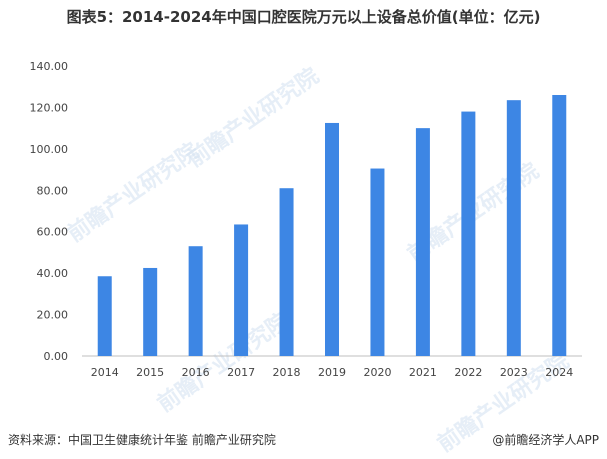 This screenshot has height=459, width=607. I want to click on bar-2014, so click(104, 316).